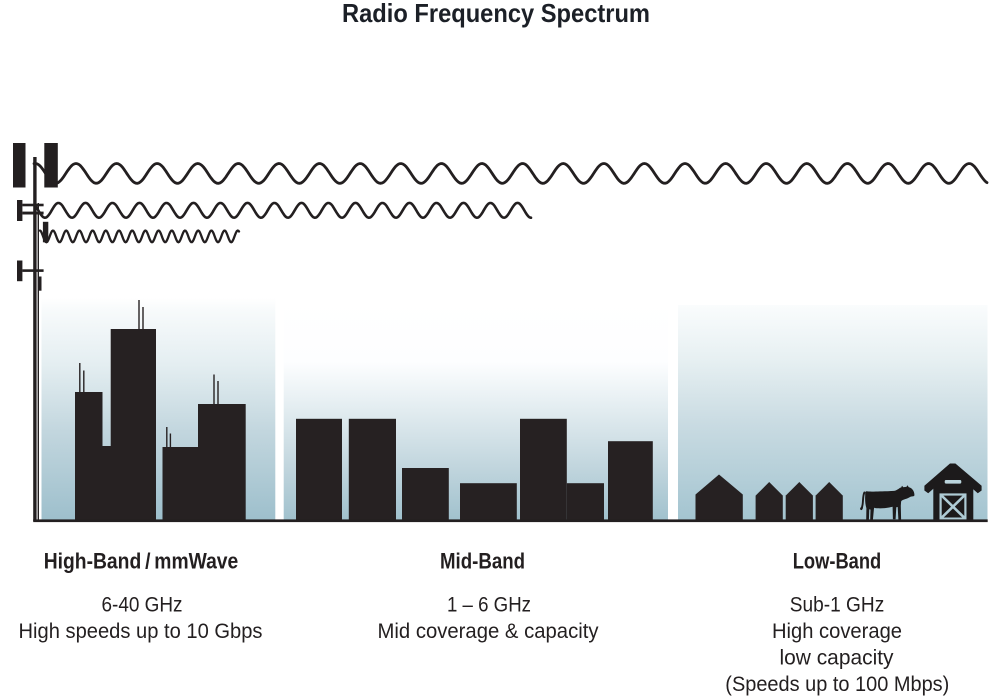 This screenshot has height=700, width=1000. I want to click on svg-text: Radio Frequency Spectrum, so click(496, 14).